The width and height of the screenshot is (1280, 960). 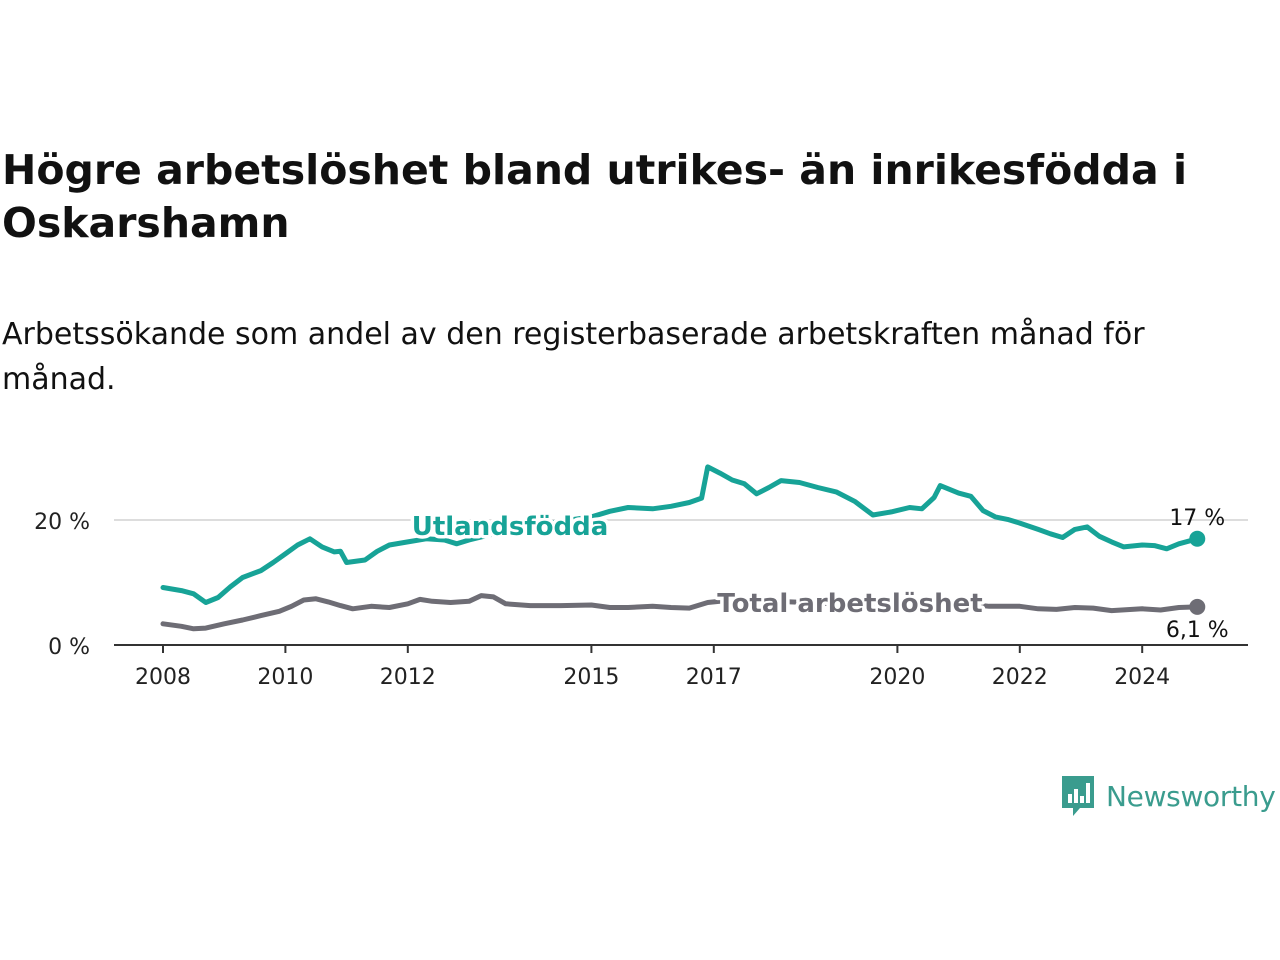 I want to click on x-tick-label: 2024, so click(x=1142, y=677).